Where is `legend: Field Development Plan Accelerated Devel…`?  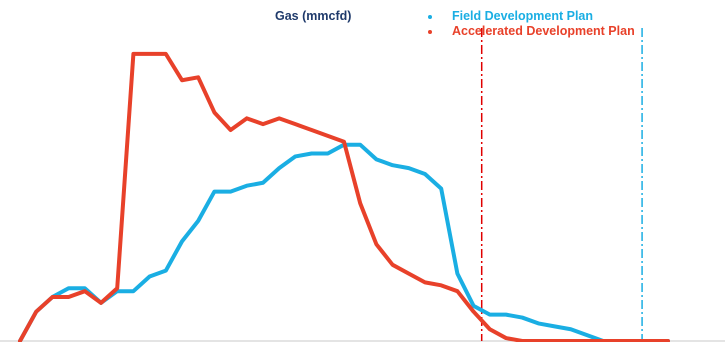
legend: Field Development Plan Accelerated Devel… is located at coordinates (531, 24).